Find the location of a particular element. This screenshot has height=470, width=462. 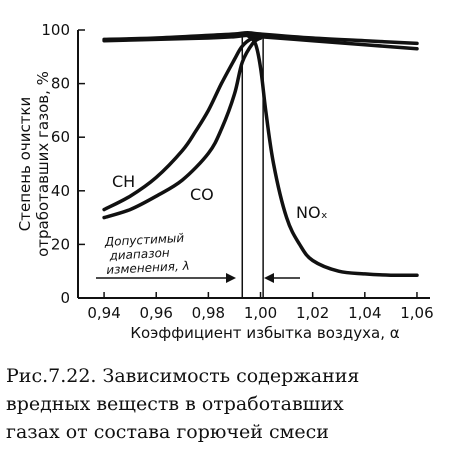

caption-line-3: газах от состава горючей смеси is located at coordinates (167, 432).